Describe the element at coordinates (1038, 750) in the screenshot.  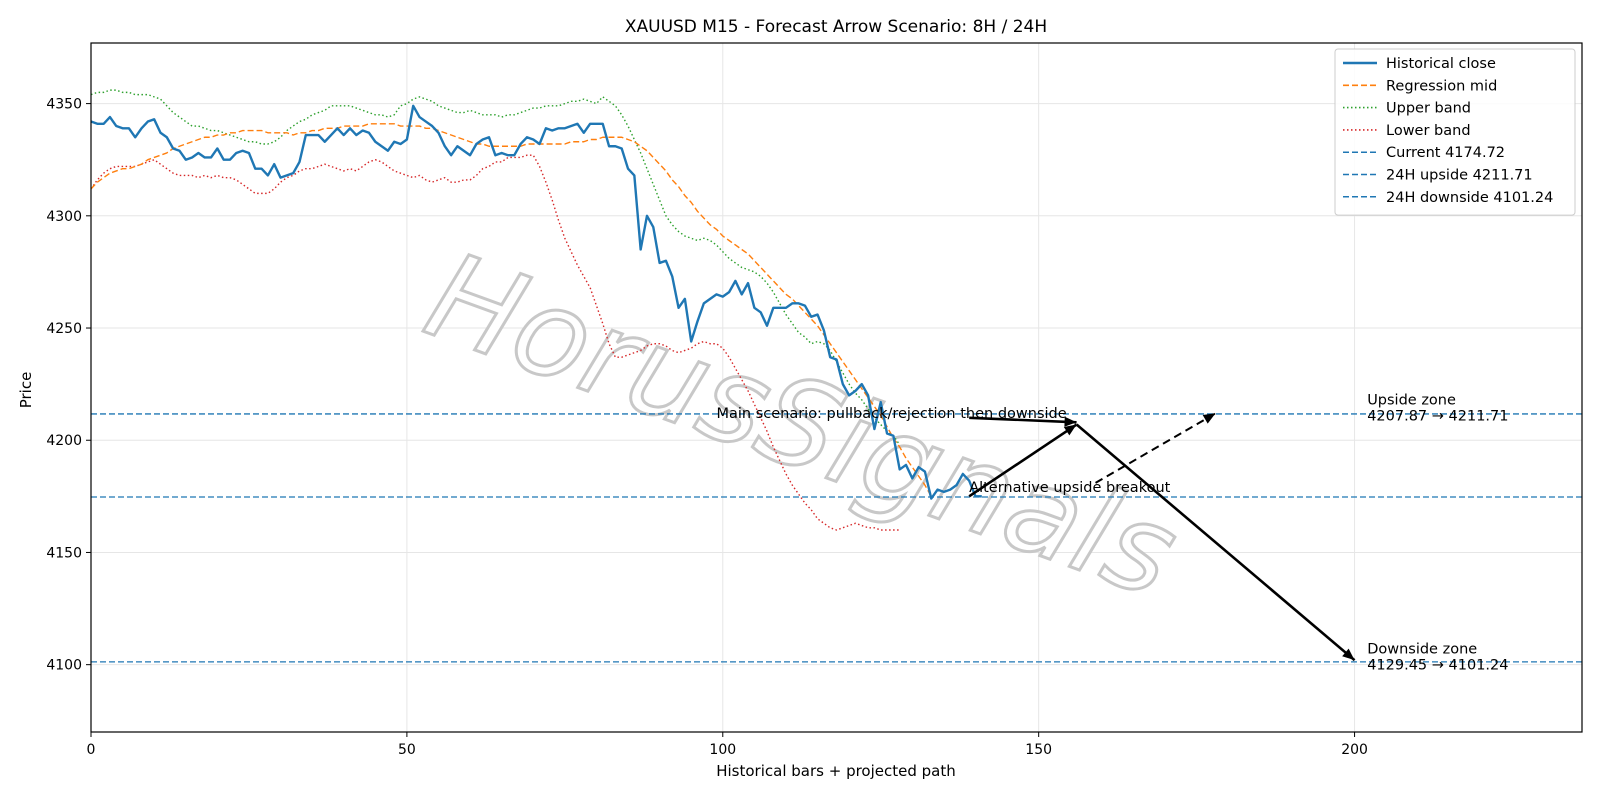
I see `x-tick-label: 150` at that location.